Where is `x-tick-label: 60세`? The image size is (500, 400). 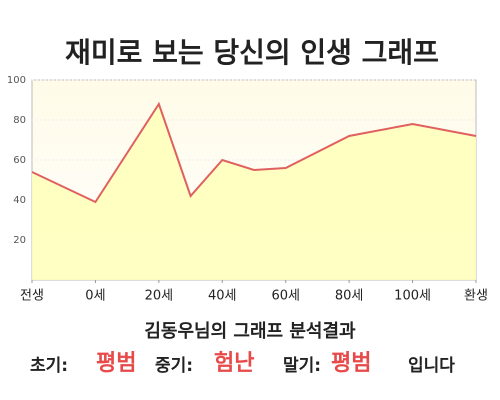
x-tick-label: 60세 is located at coordinates (285, 296).